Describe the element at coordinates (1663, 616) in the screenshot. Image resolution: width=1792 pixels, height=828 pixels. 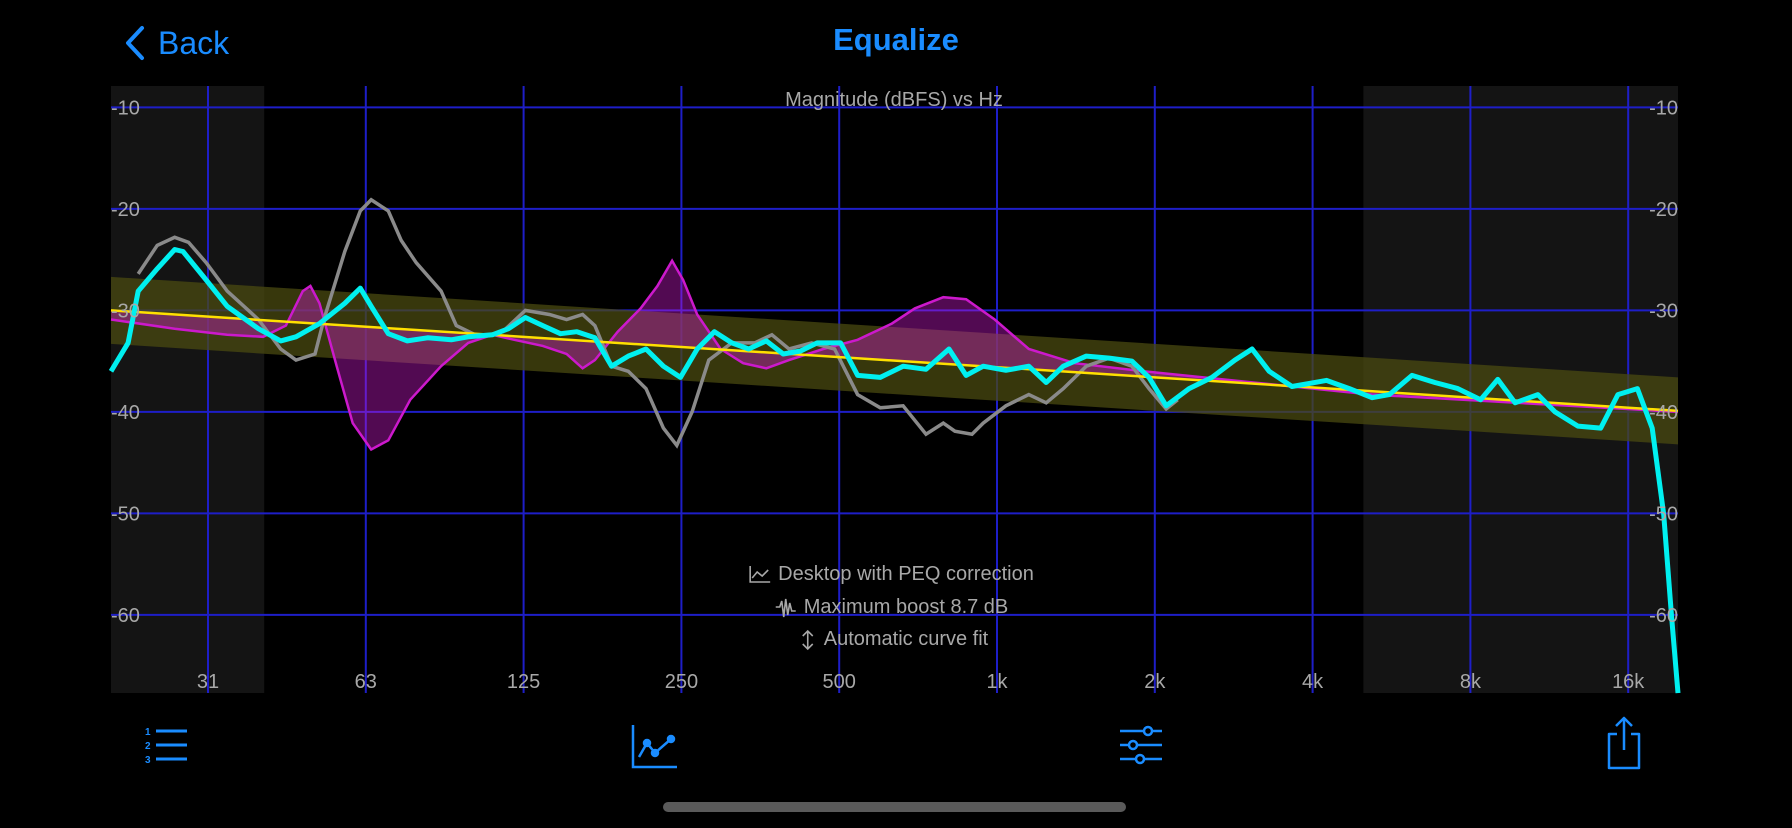
I see `y-tick-right: -60` at that location.